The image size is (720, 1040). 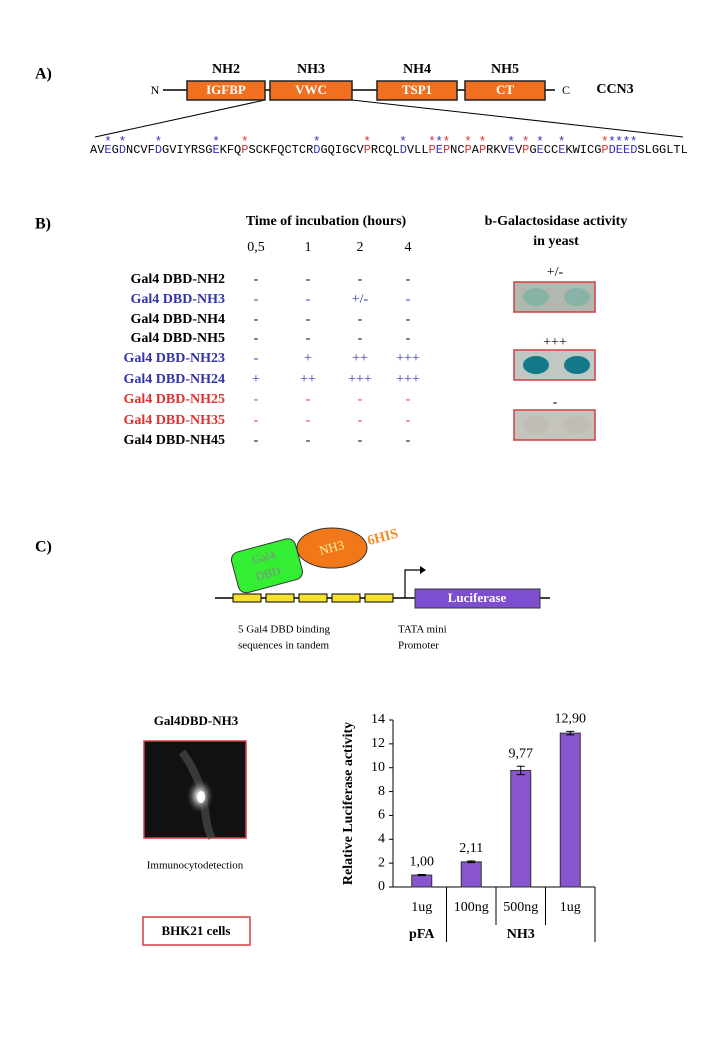 I want to click on residues: V, so click(x=519, y=150).